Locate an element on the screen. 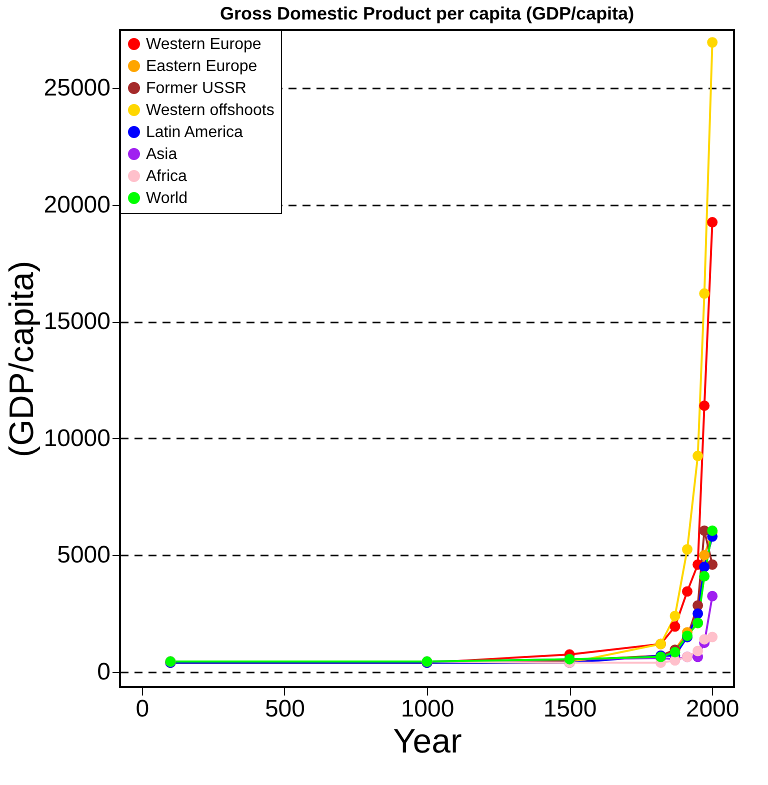 The height and width of the screenshot is (785, 768). x-tick-label: 1000 is located at coordinates (427, 709).